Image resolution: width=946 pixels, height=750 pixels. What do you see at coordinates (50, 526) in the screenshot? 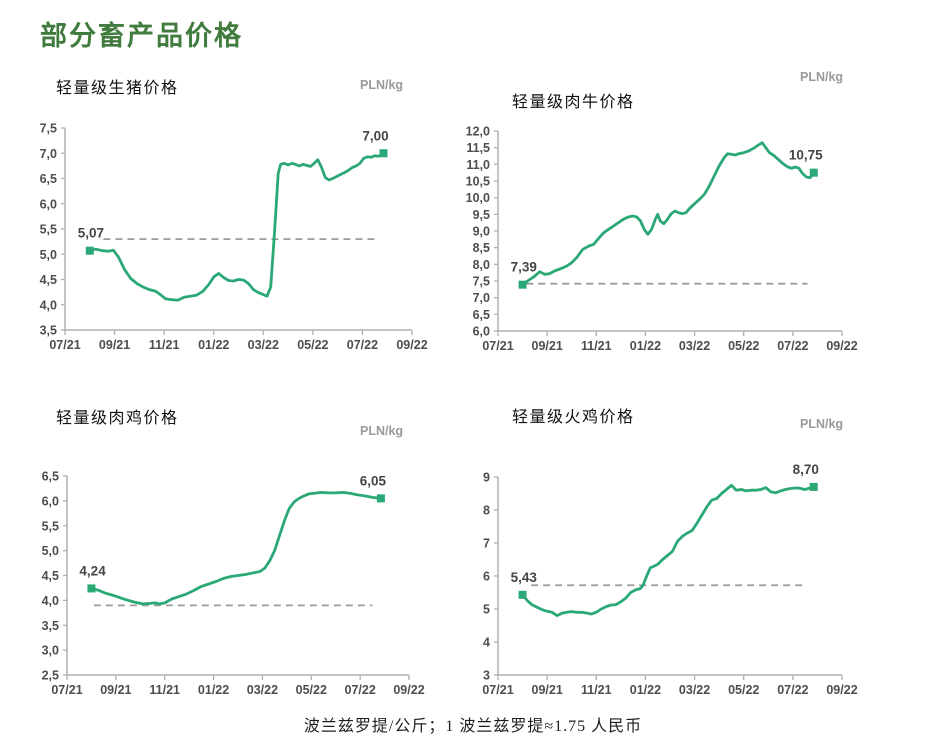
I see `svg-text: 5,5` at bounding box center [50, 526].